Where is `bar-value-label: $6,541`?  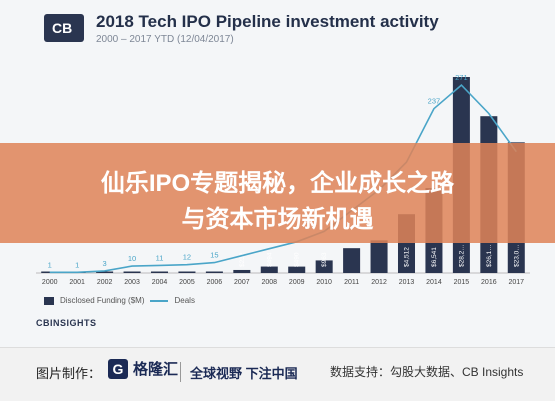 bar-value-label: $6,541 is located at coordinates (434, 257).